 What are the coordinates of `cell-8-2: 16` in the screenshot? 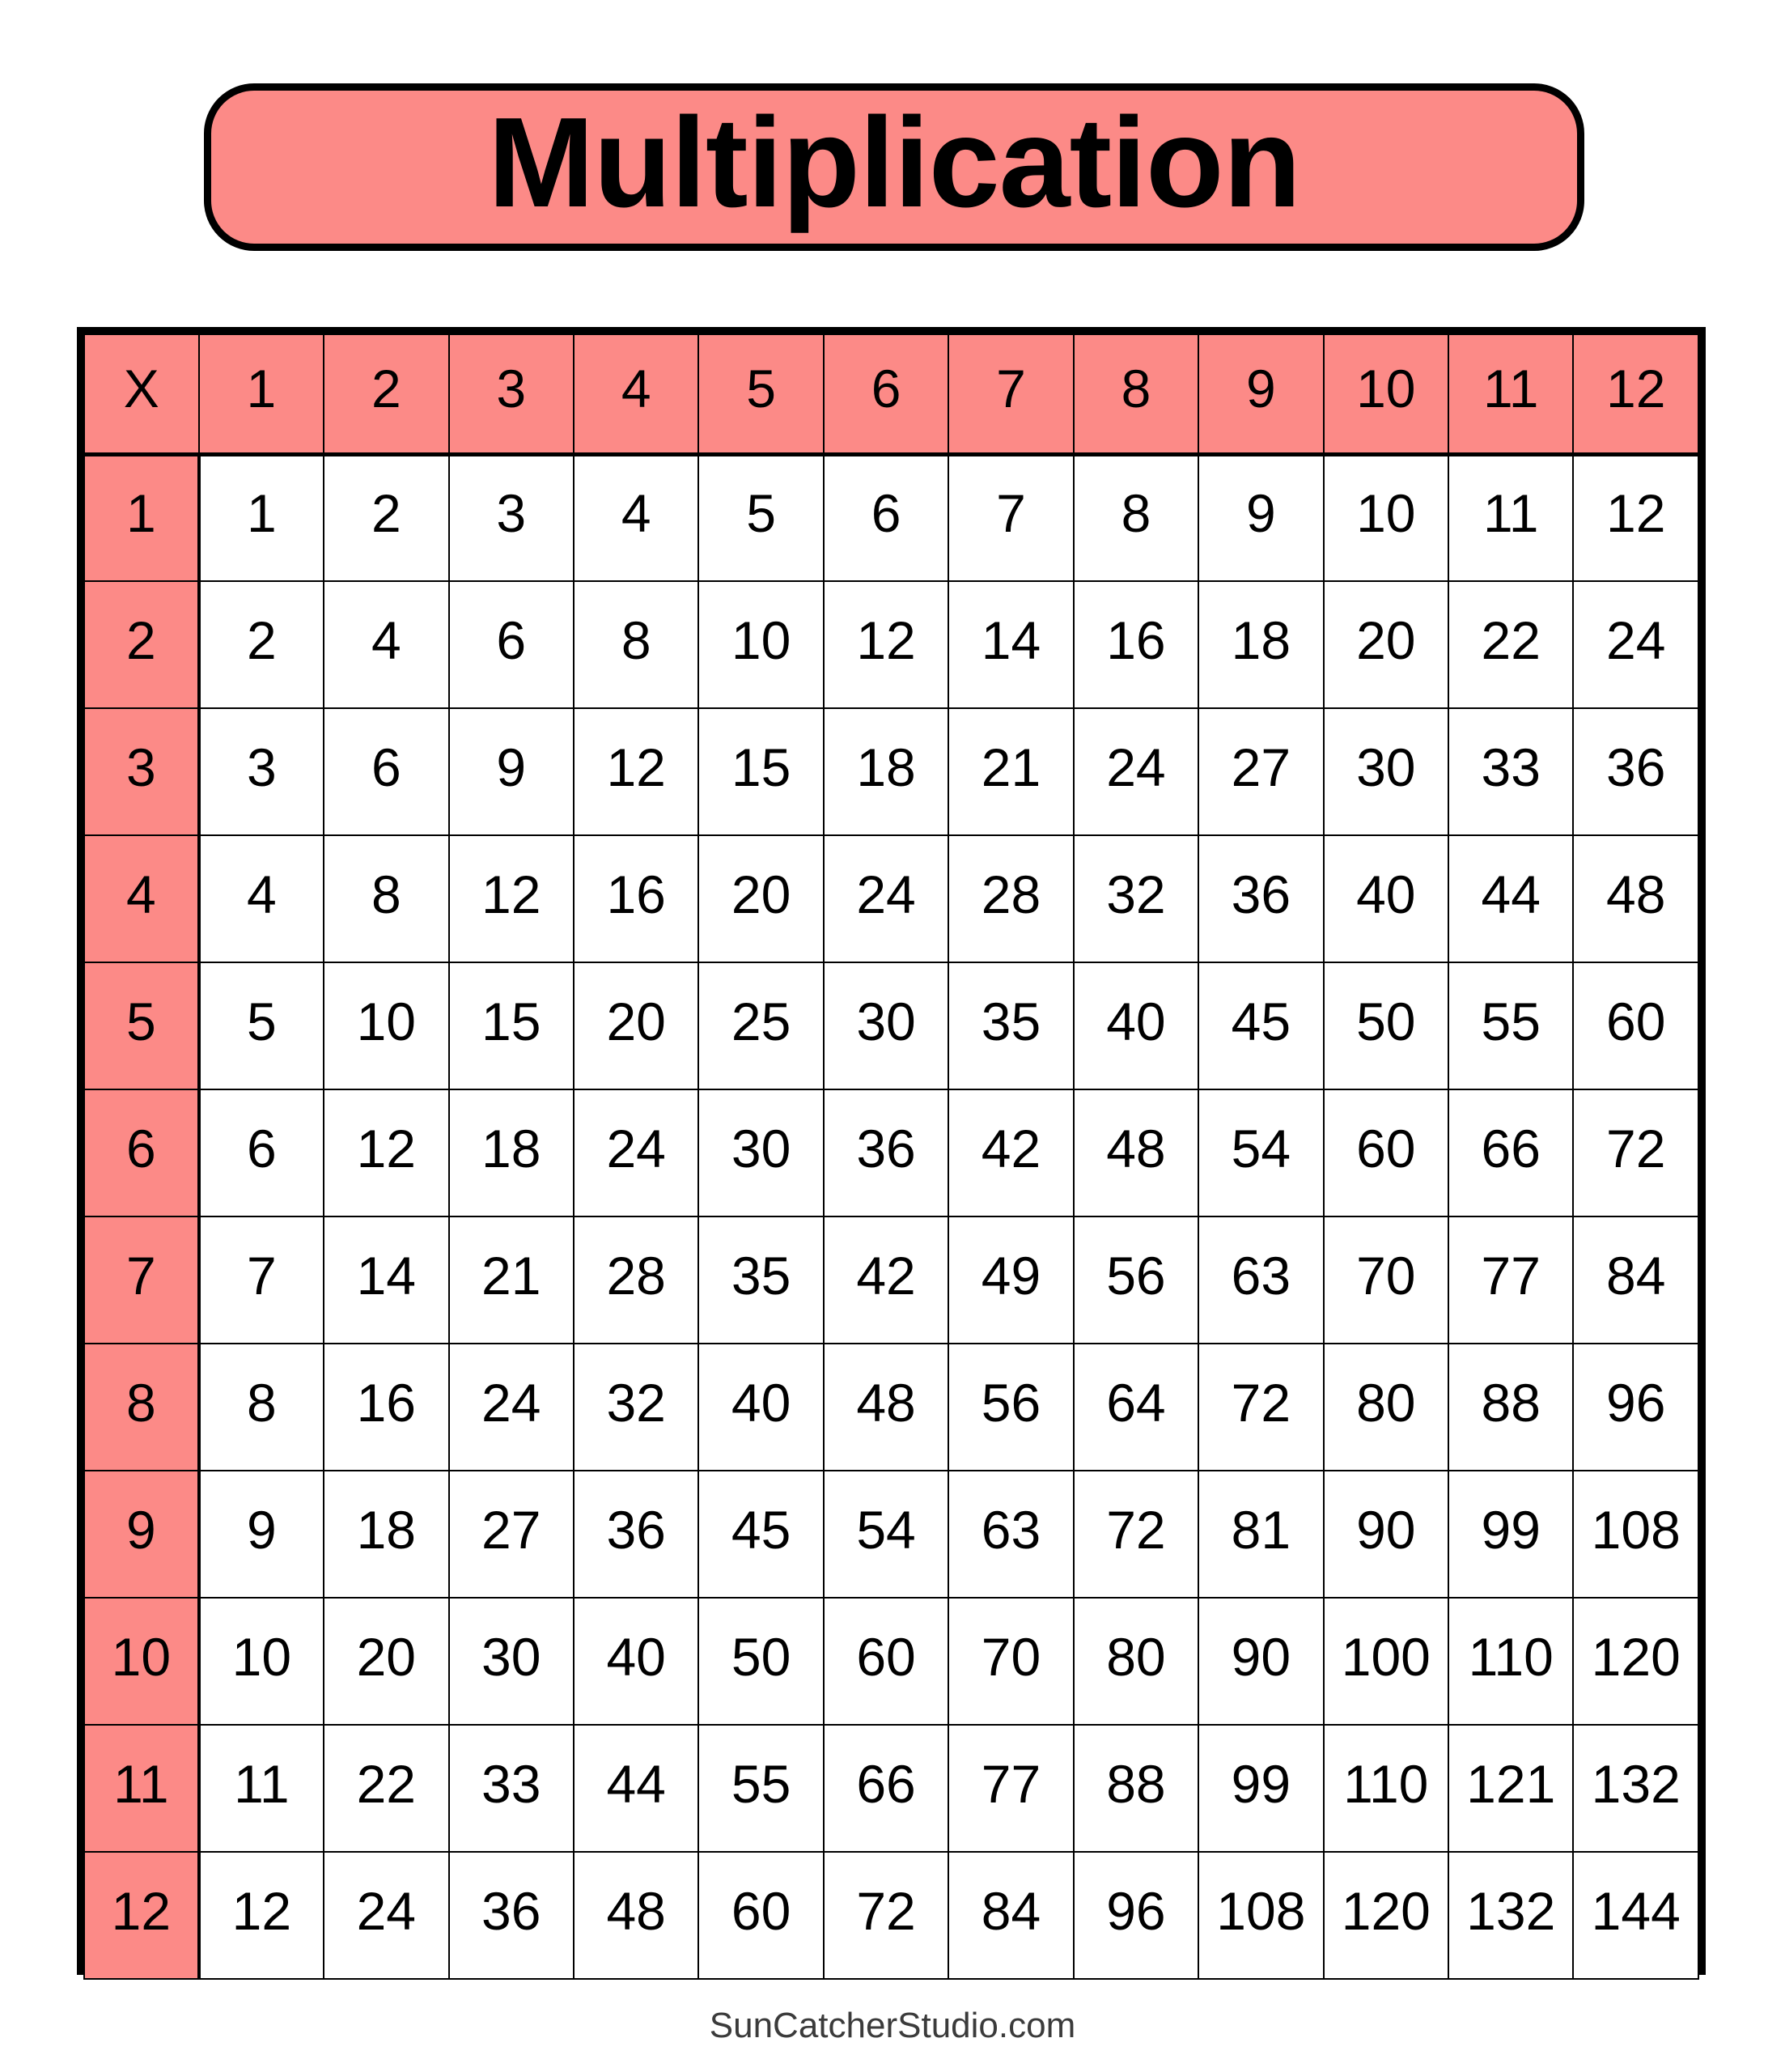 It's located at (386, 1407).